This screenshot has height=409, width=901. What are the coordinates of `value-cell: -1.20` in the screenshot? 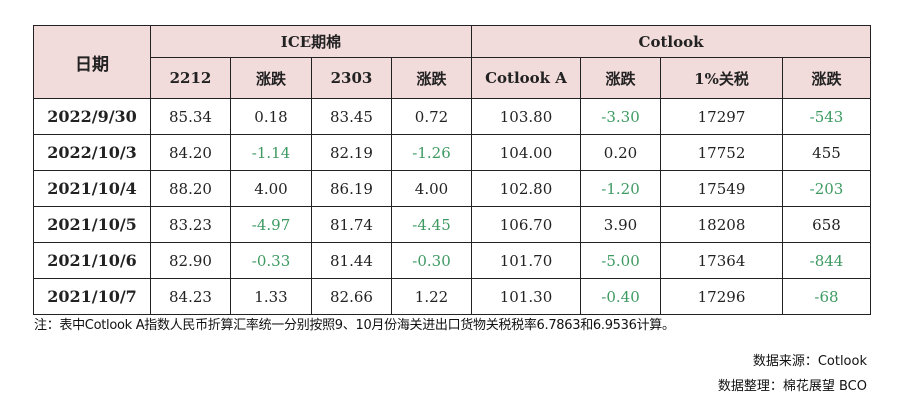 It's located at (620, 188).